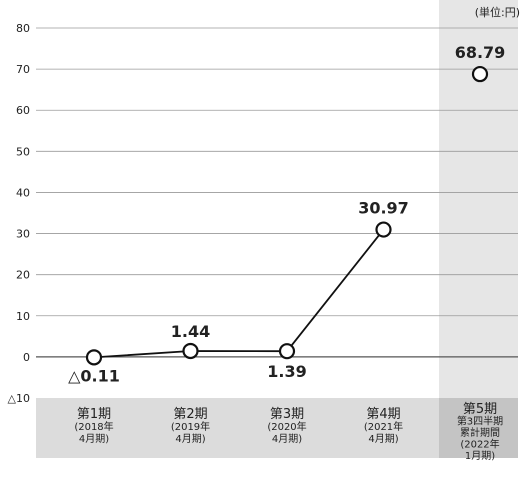 The width and height of the screenshot is (526, 490). What do you see at coordinates (480, 421) in the screenshot?
I see `category-label: 第3四半期` at bounding box center [480, 421].